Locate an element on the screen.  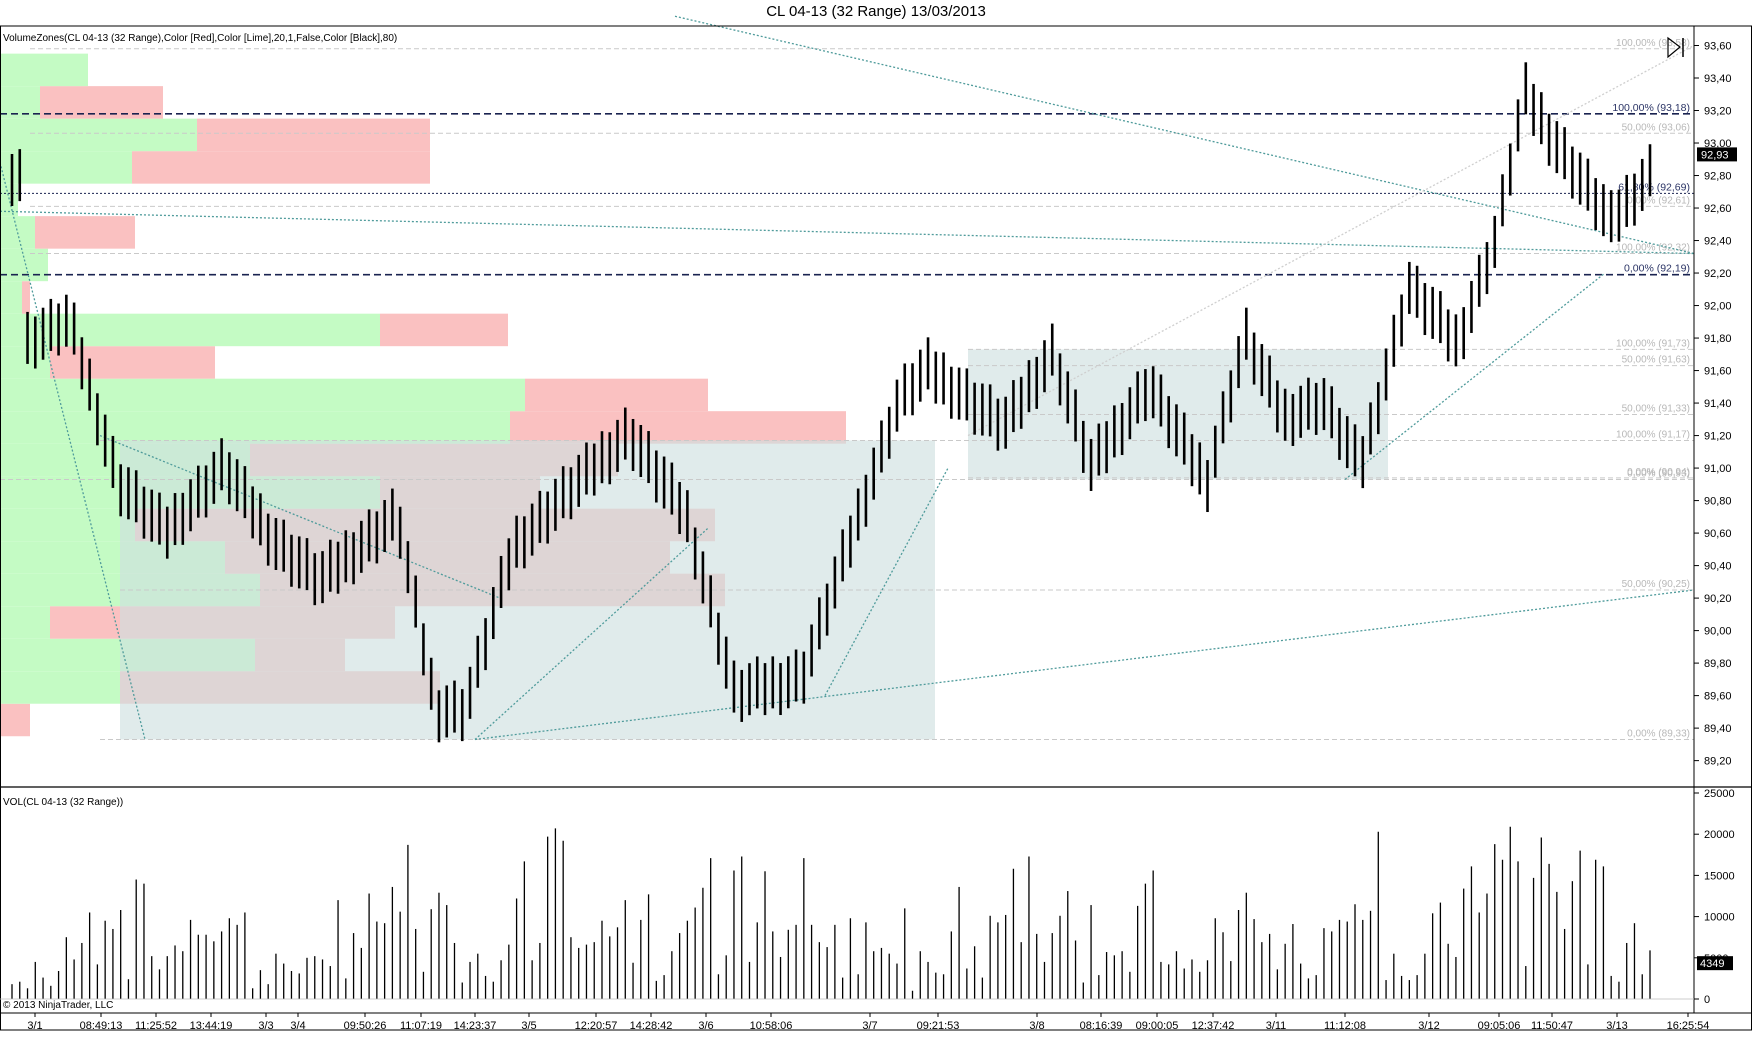
fib-level-label: 0,00% (92,61) is located at coordinates (1658, 200).